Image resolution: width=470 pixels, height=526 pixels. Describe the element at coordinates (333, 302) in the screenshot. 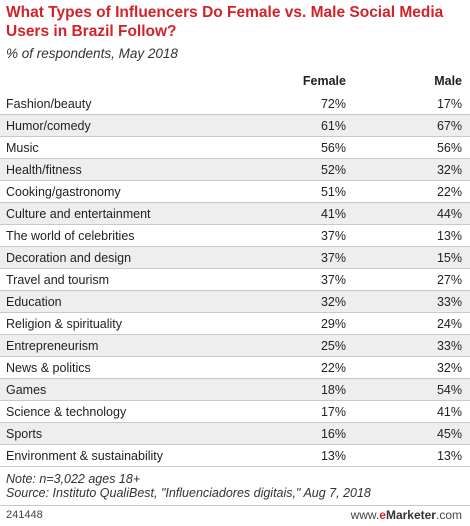

I see `female-value: 32%` at that location.